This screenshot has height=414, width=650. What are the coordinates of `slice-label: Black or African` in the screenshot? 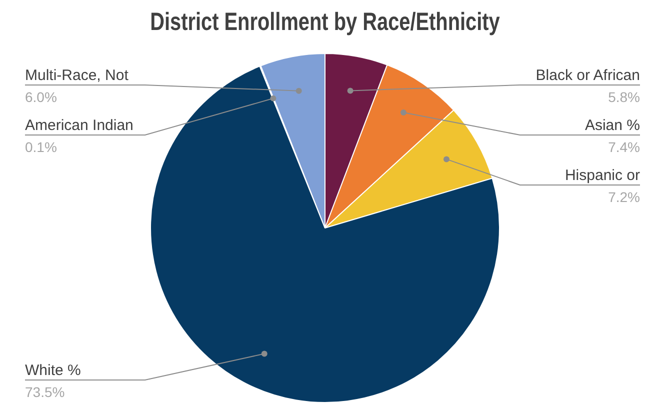 It's located at (588, 75).